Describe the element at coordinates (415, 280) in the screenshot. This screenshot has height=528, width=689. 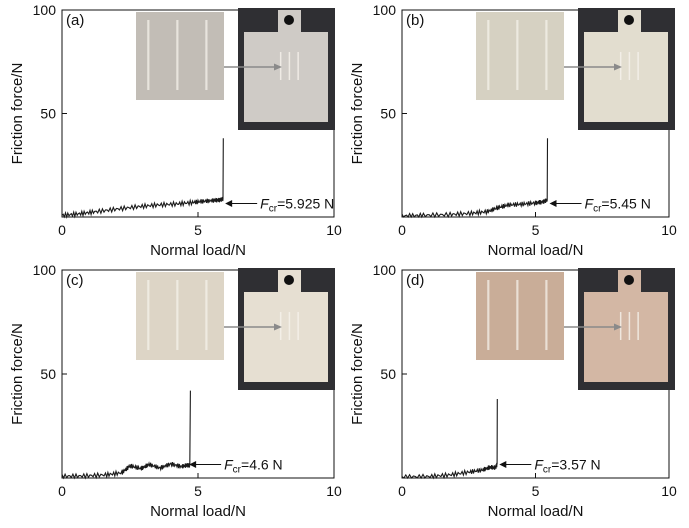
I see `panel-label: (d)` at that location.